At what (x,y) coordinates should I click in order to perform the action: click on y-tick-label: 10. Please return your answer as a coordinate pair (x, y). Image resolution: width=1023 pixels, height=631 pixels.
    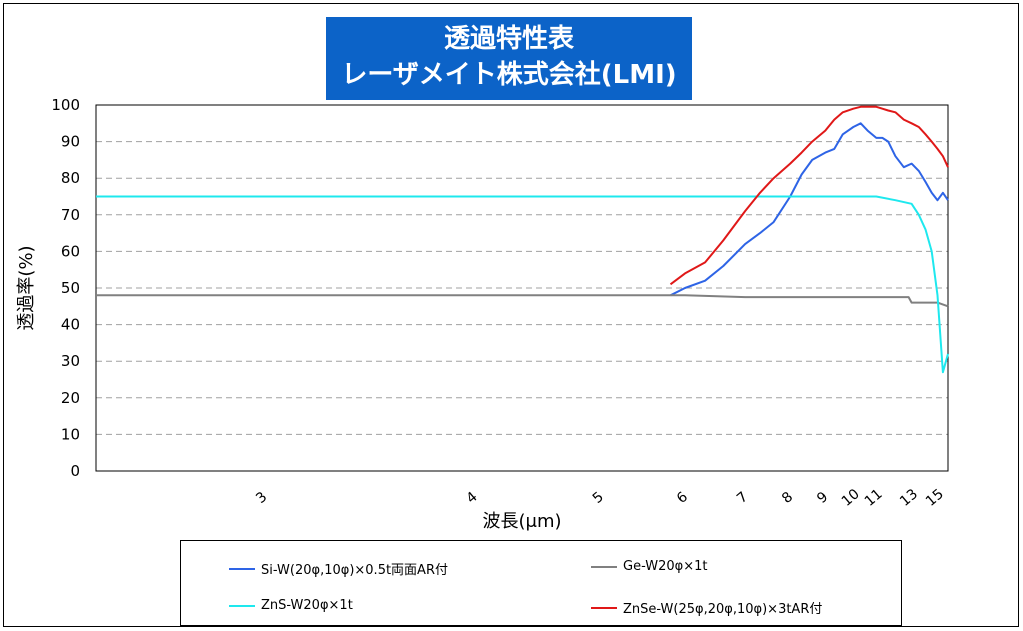
    Looking at the image, I should click on (70, 434).